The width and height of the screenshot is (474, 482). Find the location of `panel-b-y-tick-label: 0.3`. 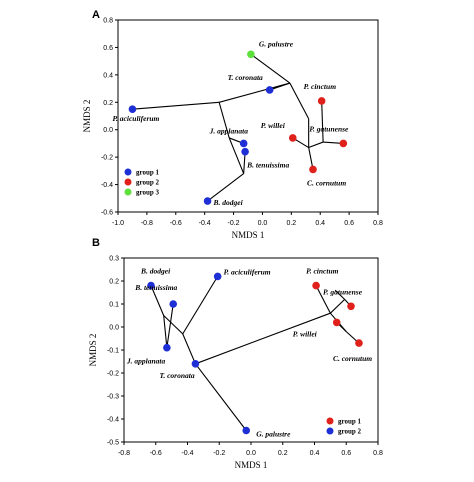

panel-b-y-tick-label: 0.3 is located at coordinates (114, 259).